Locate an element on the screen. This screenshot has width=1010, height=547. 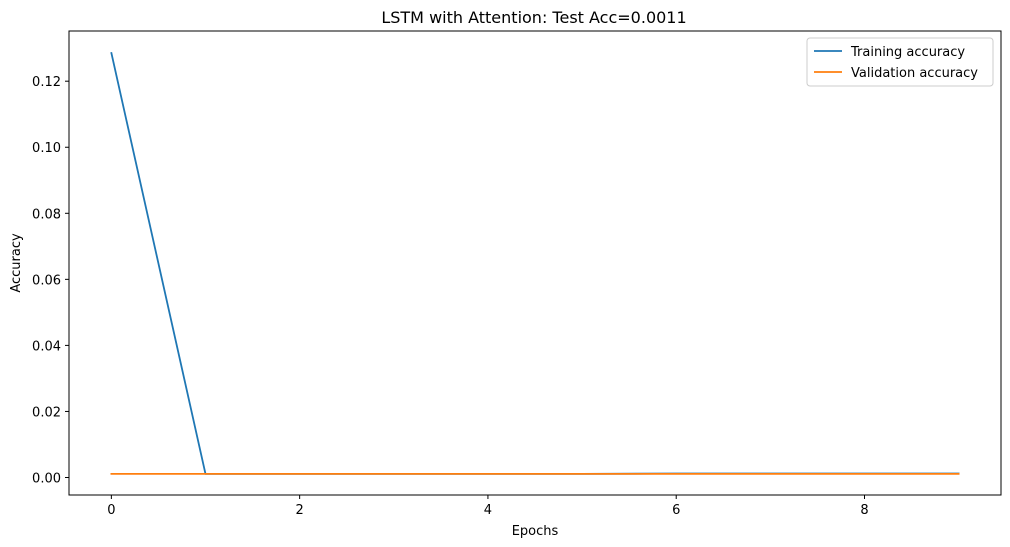
legend-box is located at coordinates (900, 62).